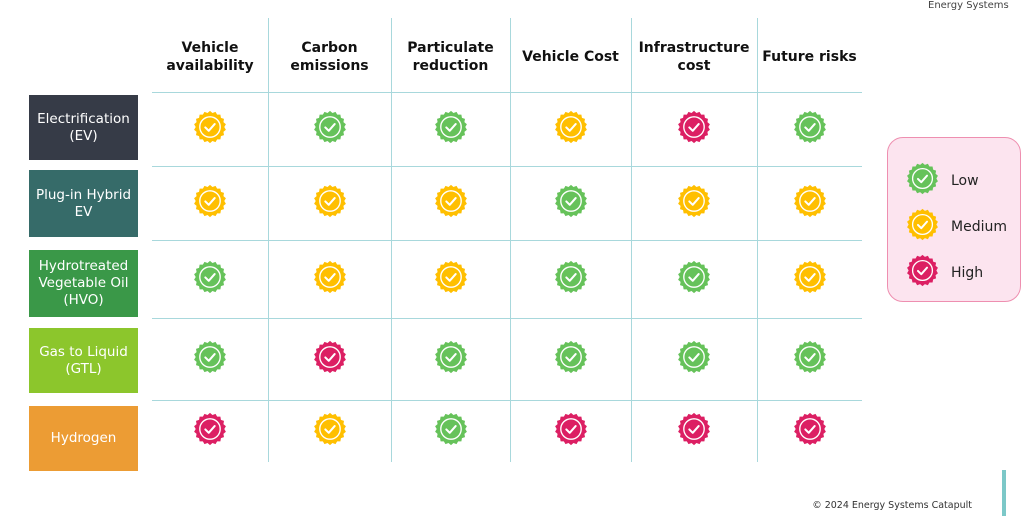 This screenshot has height=516, width=1024. I want to click on column-header: Future risks, so click(809, 57).